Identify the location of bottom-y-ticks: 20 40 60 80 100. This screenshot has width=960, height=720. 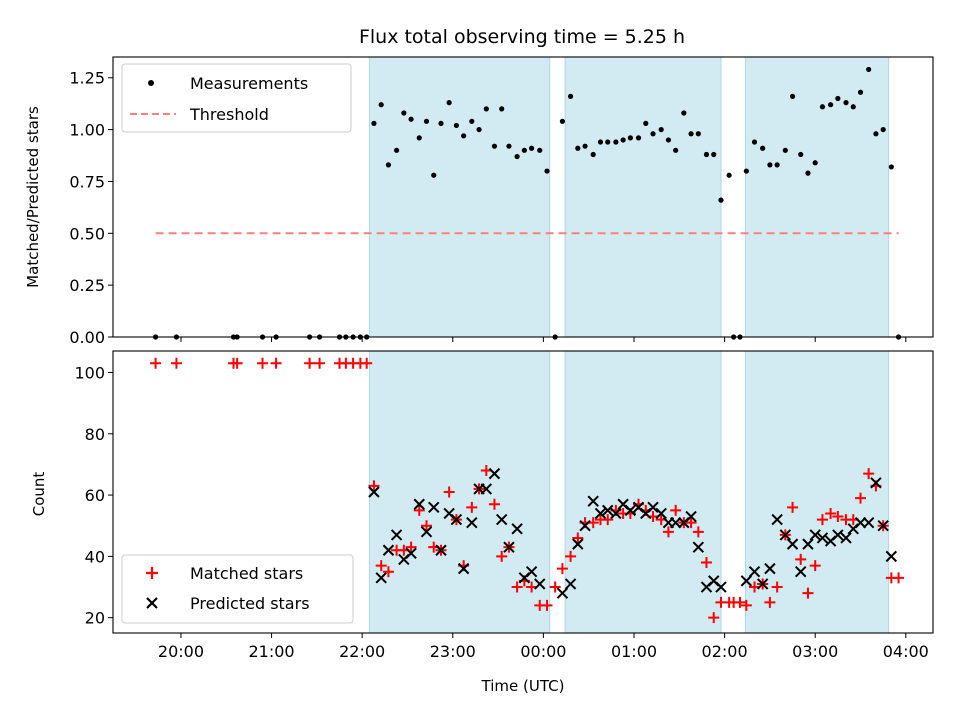
(93, 495).